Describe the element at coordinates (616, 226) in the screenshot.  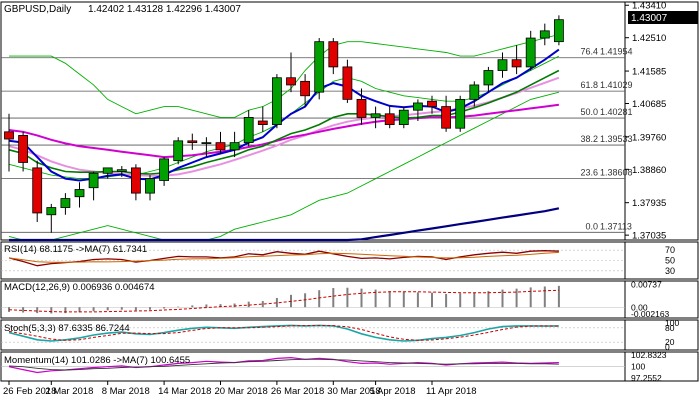
I see `fib-price-label: 1.37113` at that location.